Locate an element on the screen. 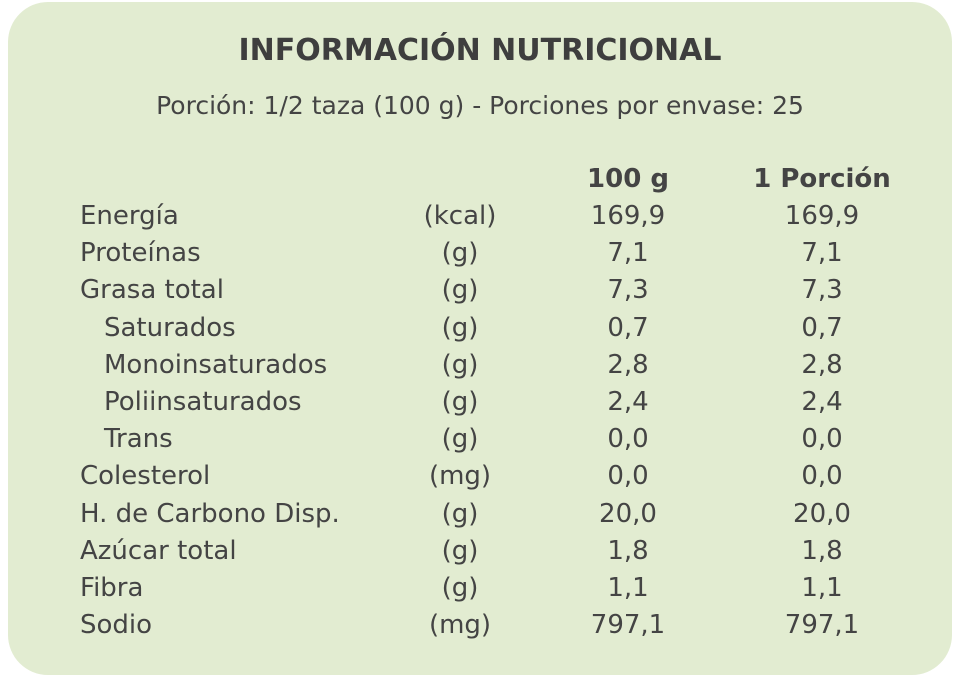 The width and height of the screenshot is (960, 680). value-100g: 2,4 is located at coordinates (628, 402).